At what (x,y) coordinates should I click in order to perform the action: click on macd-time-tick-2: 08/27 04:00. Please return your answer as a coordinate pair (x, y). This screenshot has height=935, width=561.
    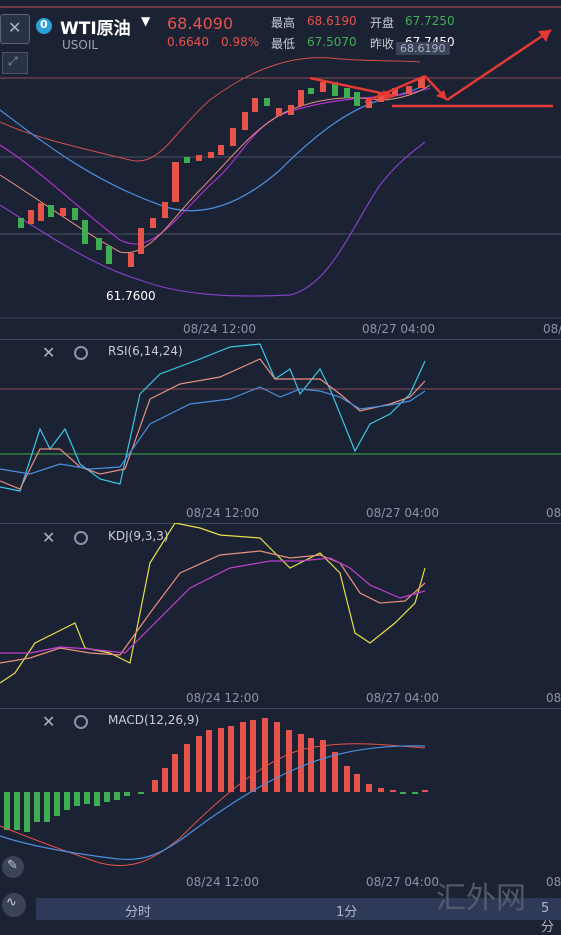
    Looking at the image, I should click on (402, 882).